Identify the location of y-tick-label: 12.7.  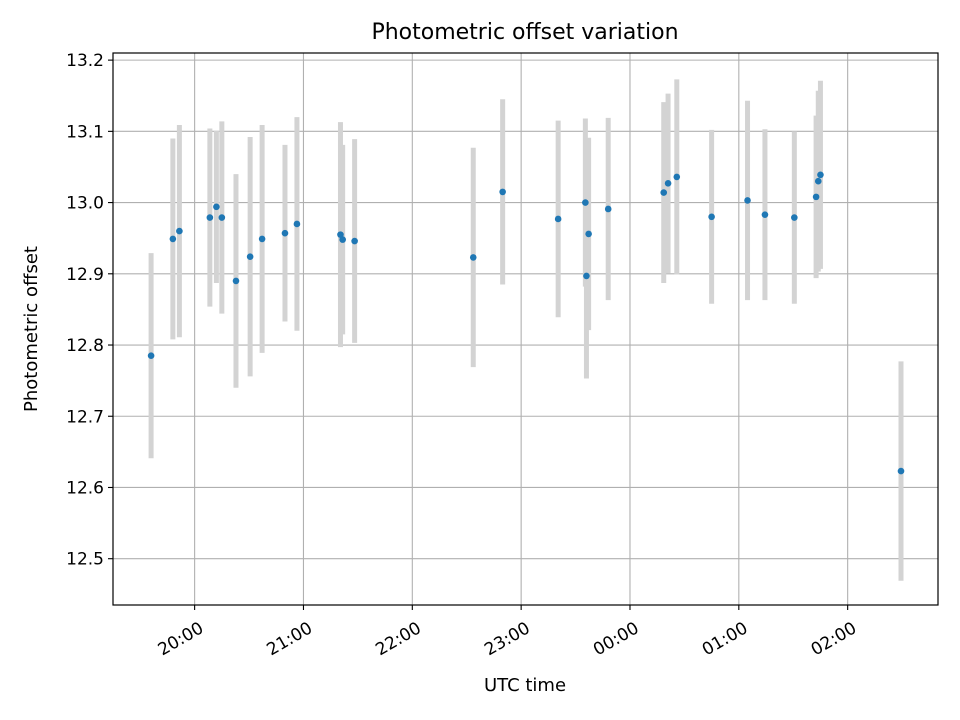
(85, 417).